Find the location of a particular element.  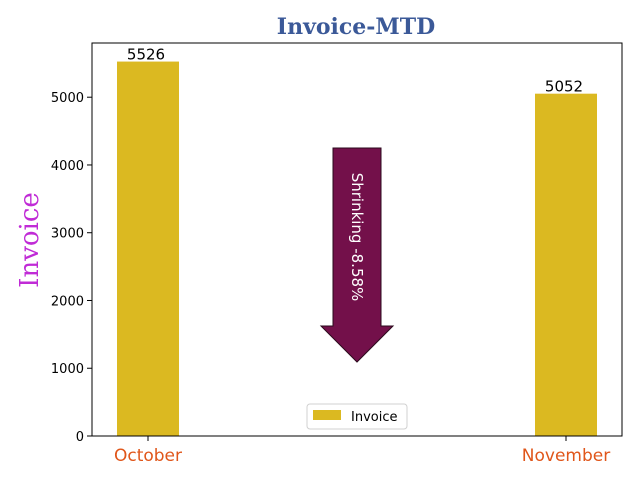

legend-swatch is located at coordinates (327, 415).